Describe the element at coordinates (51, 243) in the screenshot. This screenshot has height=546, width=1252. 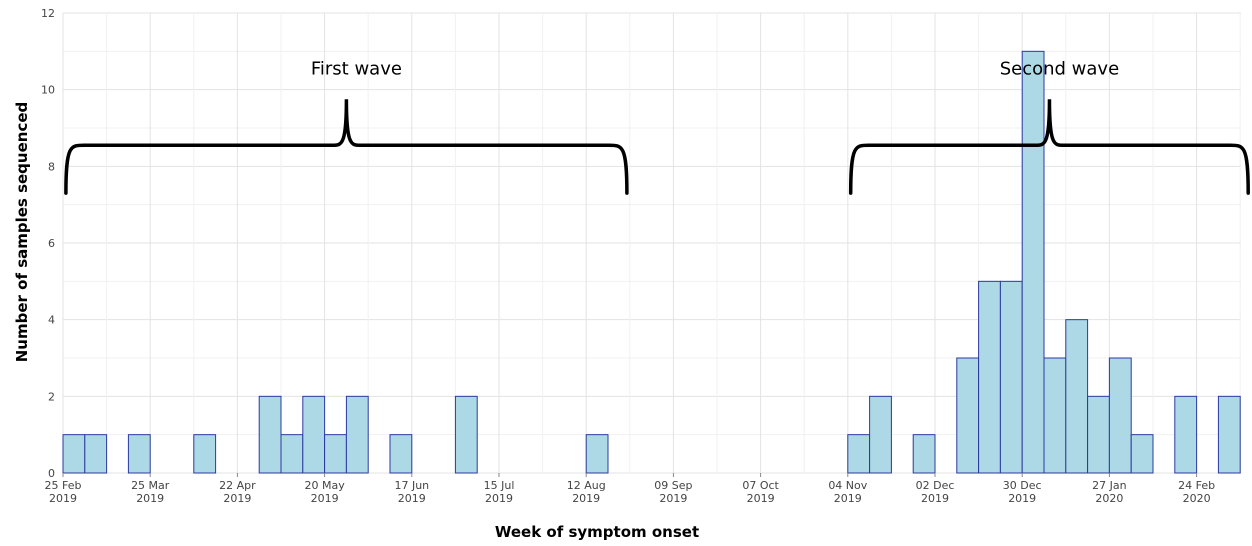
I see `y-tick-label: 6` at that location.